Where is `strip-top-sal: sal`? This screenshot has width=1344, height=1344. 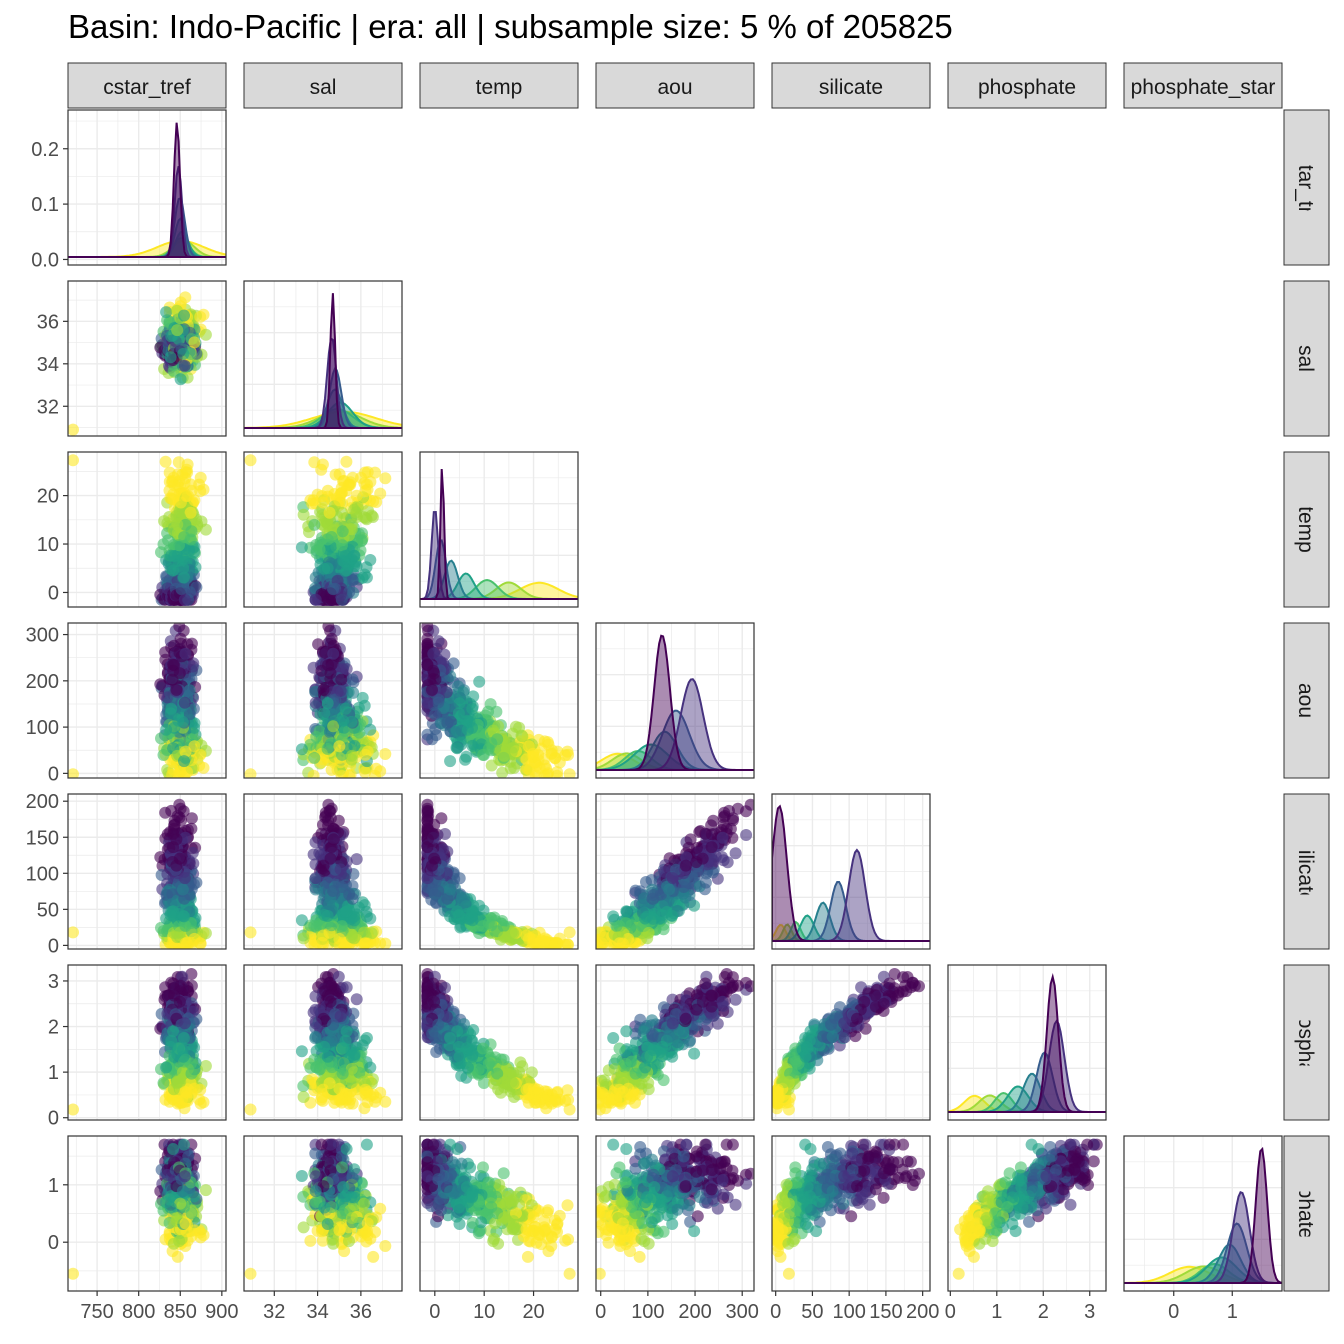 strip-top-sal: sal is located at coordinates (323, 85).